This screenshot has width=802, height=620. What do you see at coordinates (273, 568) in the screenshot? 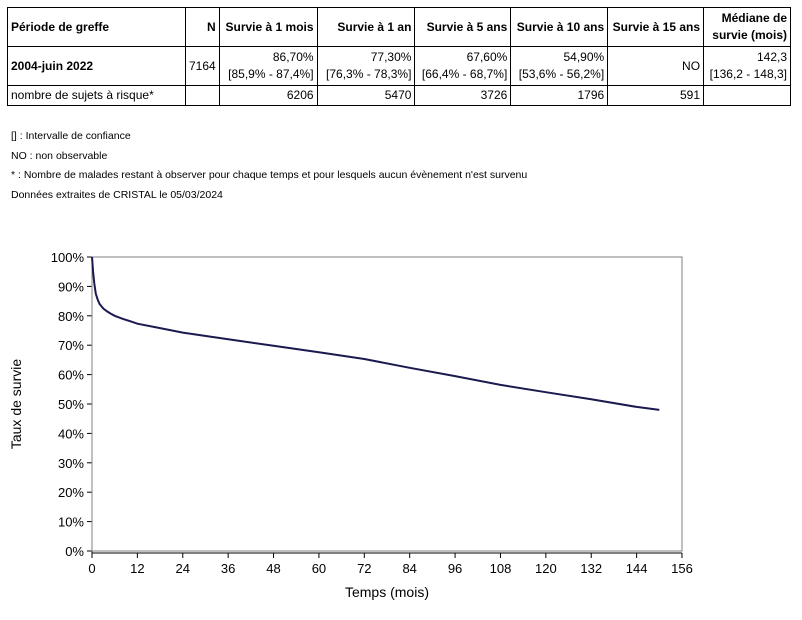
I see `x-tick-label: 48` at bounding box center [273, 568].